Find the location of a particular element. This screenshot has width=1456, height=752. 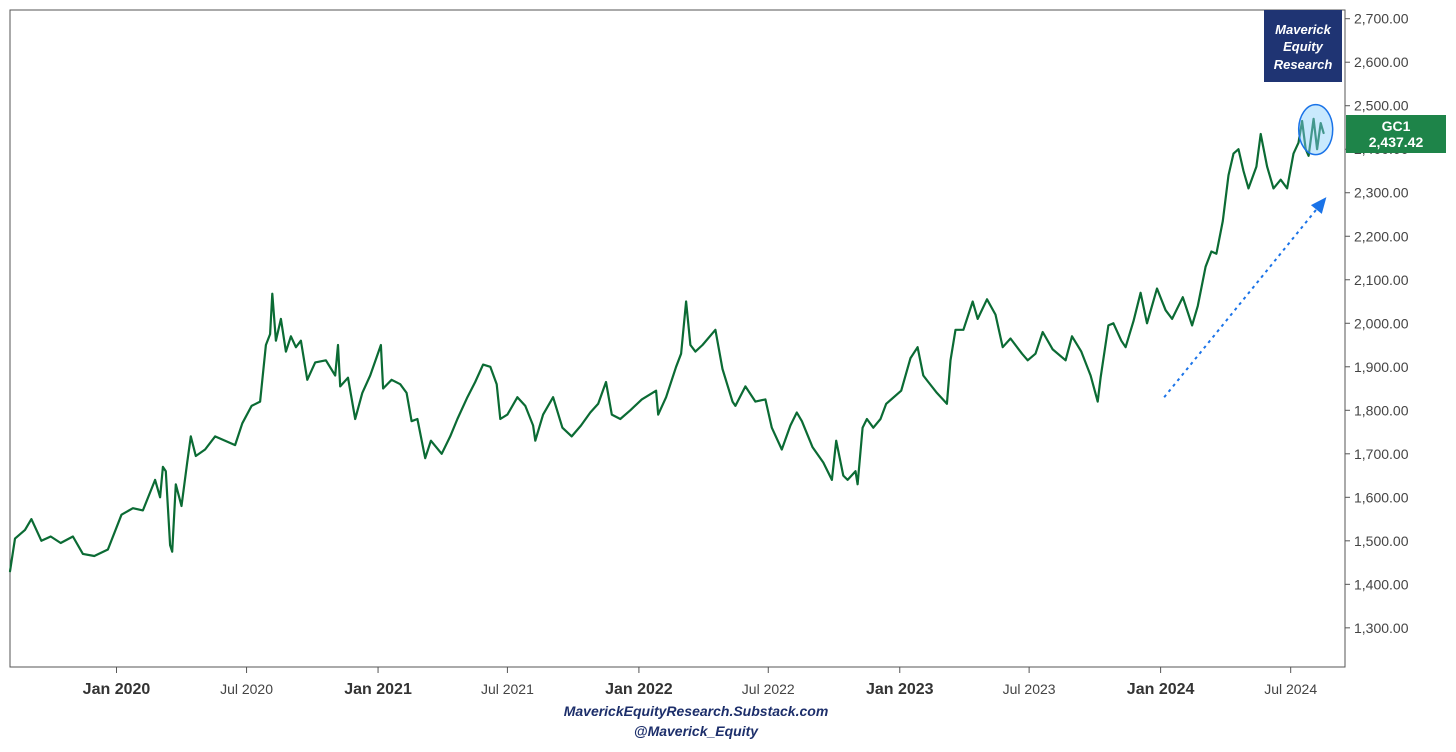

footer-handle: @Maverick_Equity is located at coordinates (696, 731).